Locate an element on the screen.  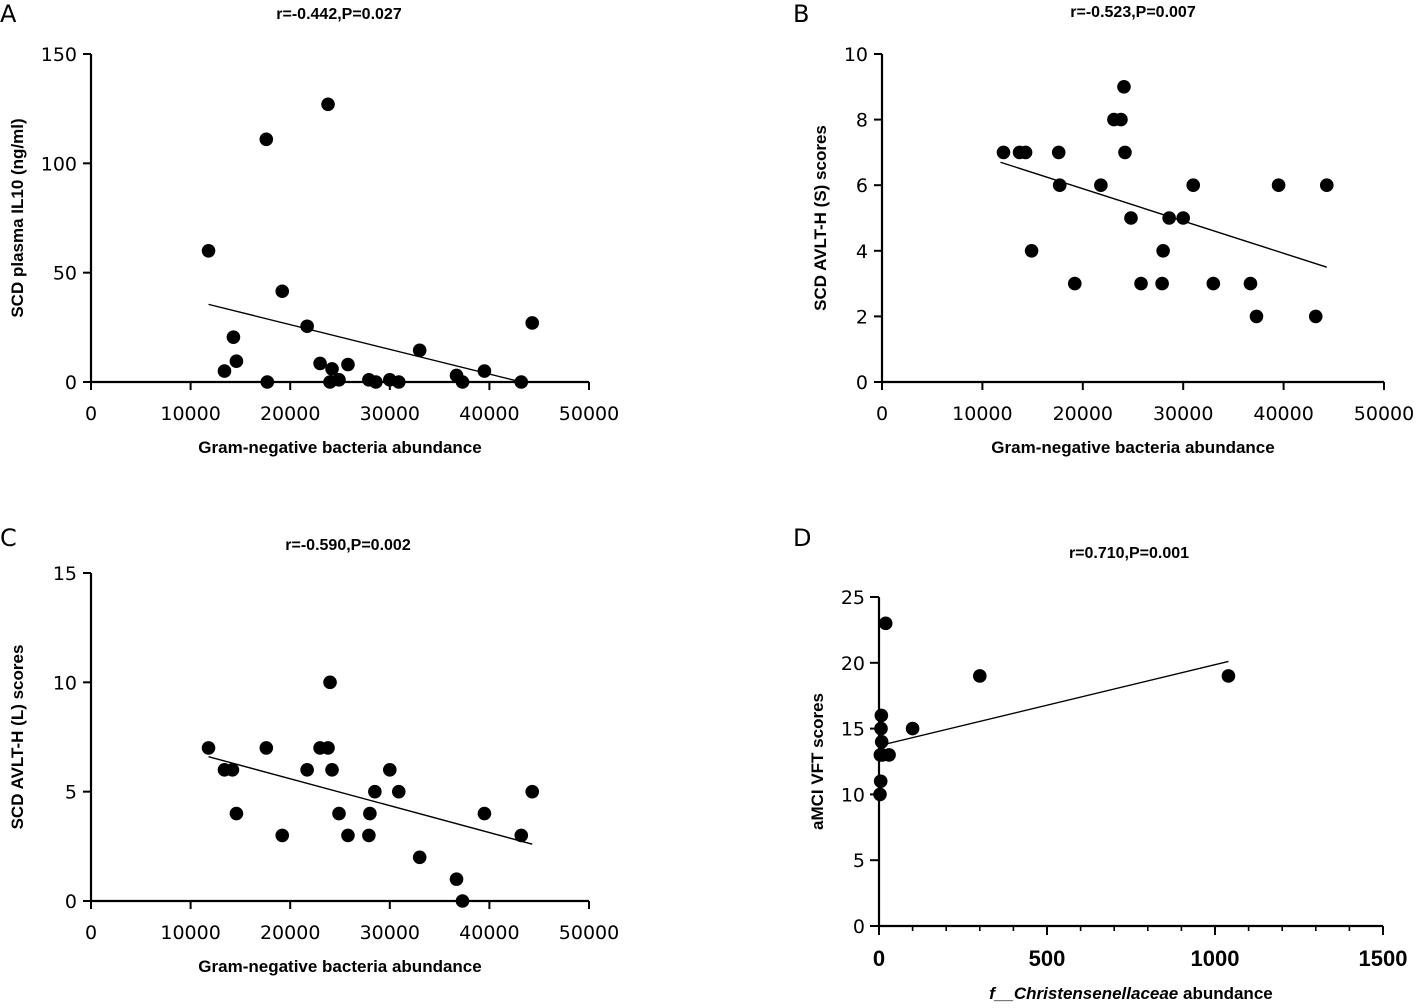
y-tick-label: 4 is located at coordinates (862, 252).